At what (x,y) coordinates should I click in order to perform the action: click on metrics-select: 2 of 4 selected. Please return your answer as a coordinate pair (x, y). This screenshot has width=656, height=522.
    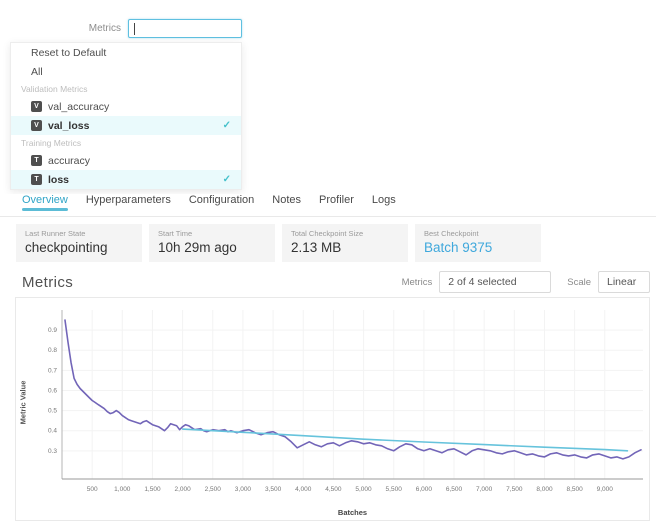
    Looking at the image, I should click on (495, 282).